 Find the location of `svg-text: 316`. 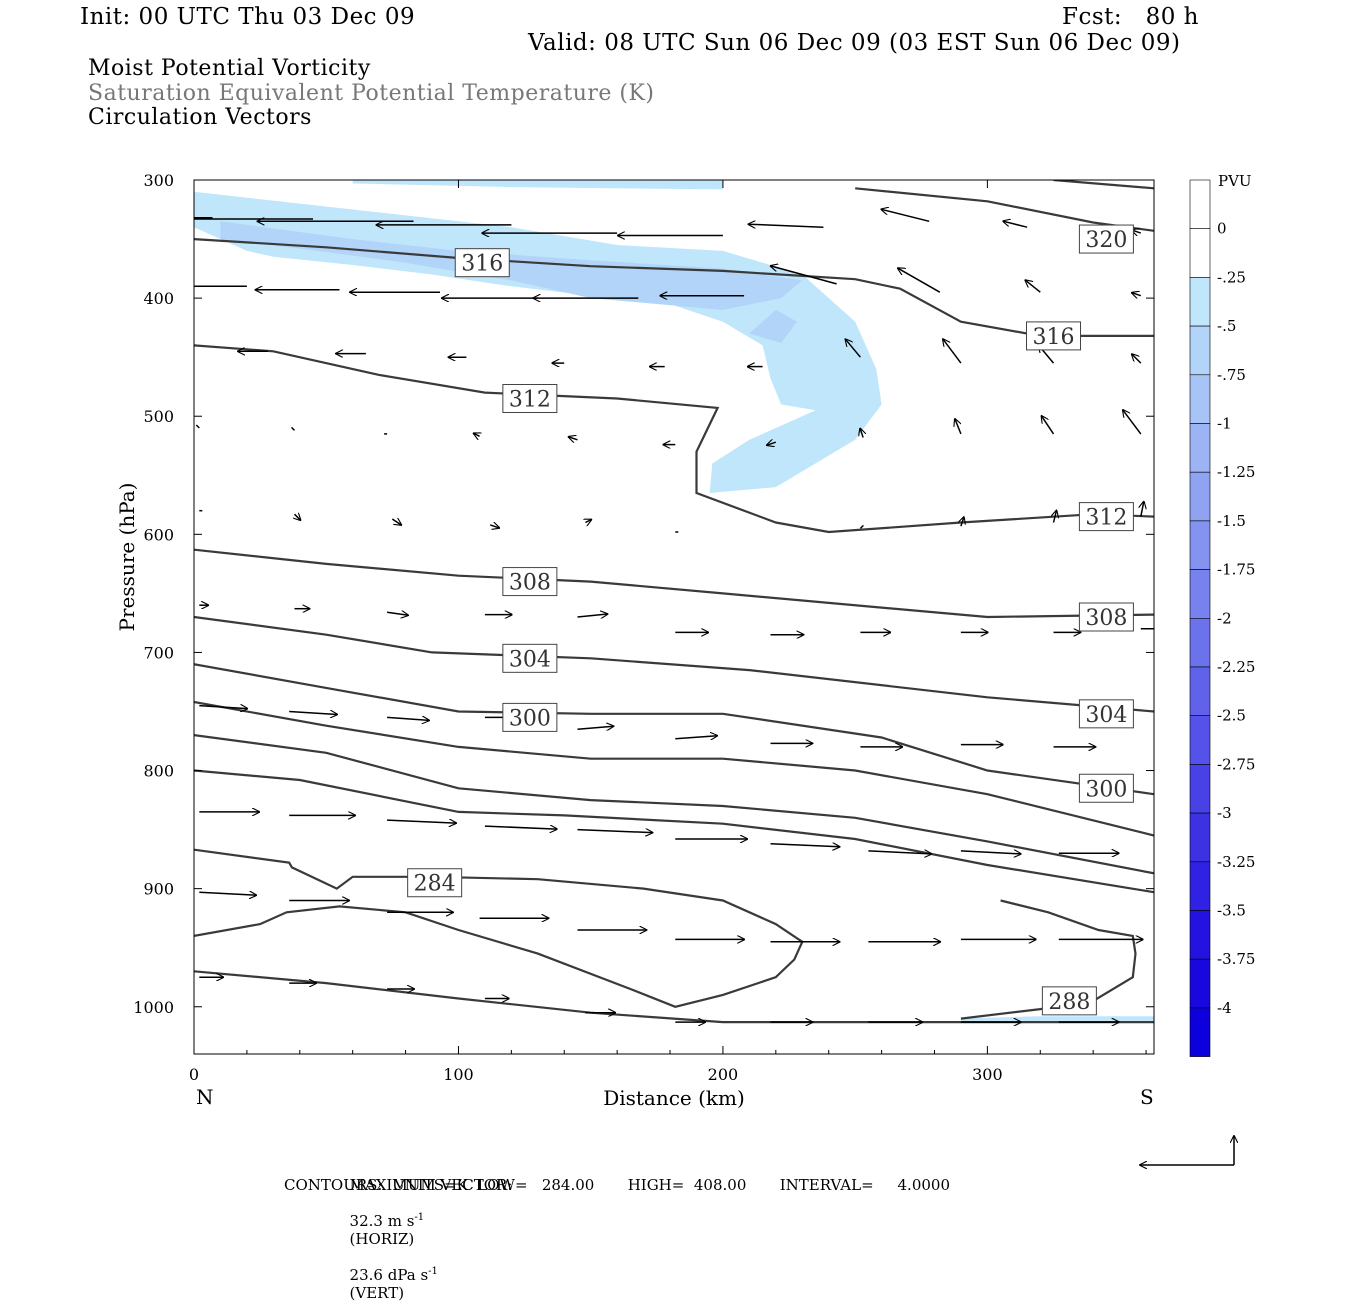

svg-text: 316 is located at coordinates (482, 264).